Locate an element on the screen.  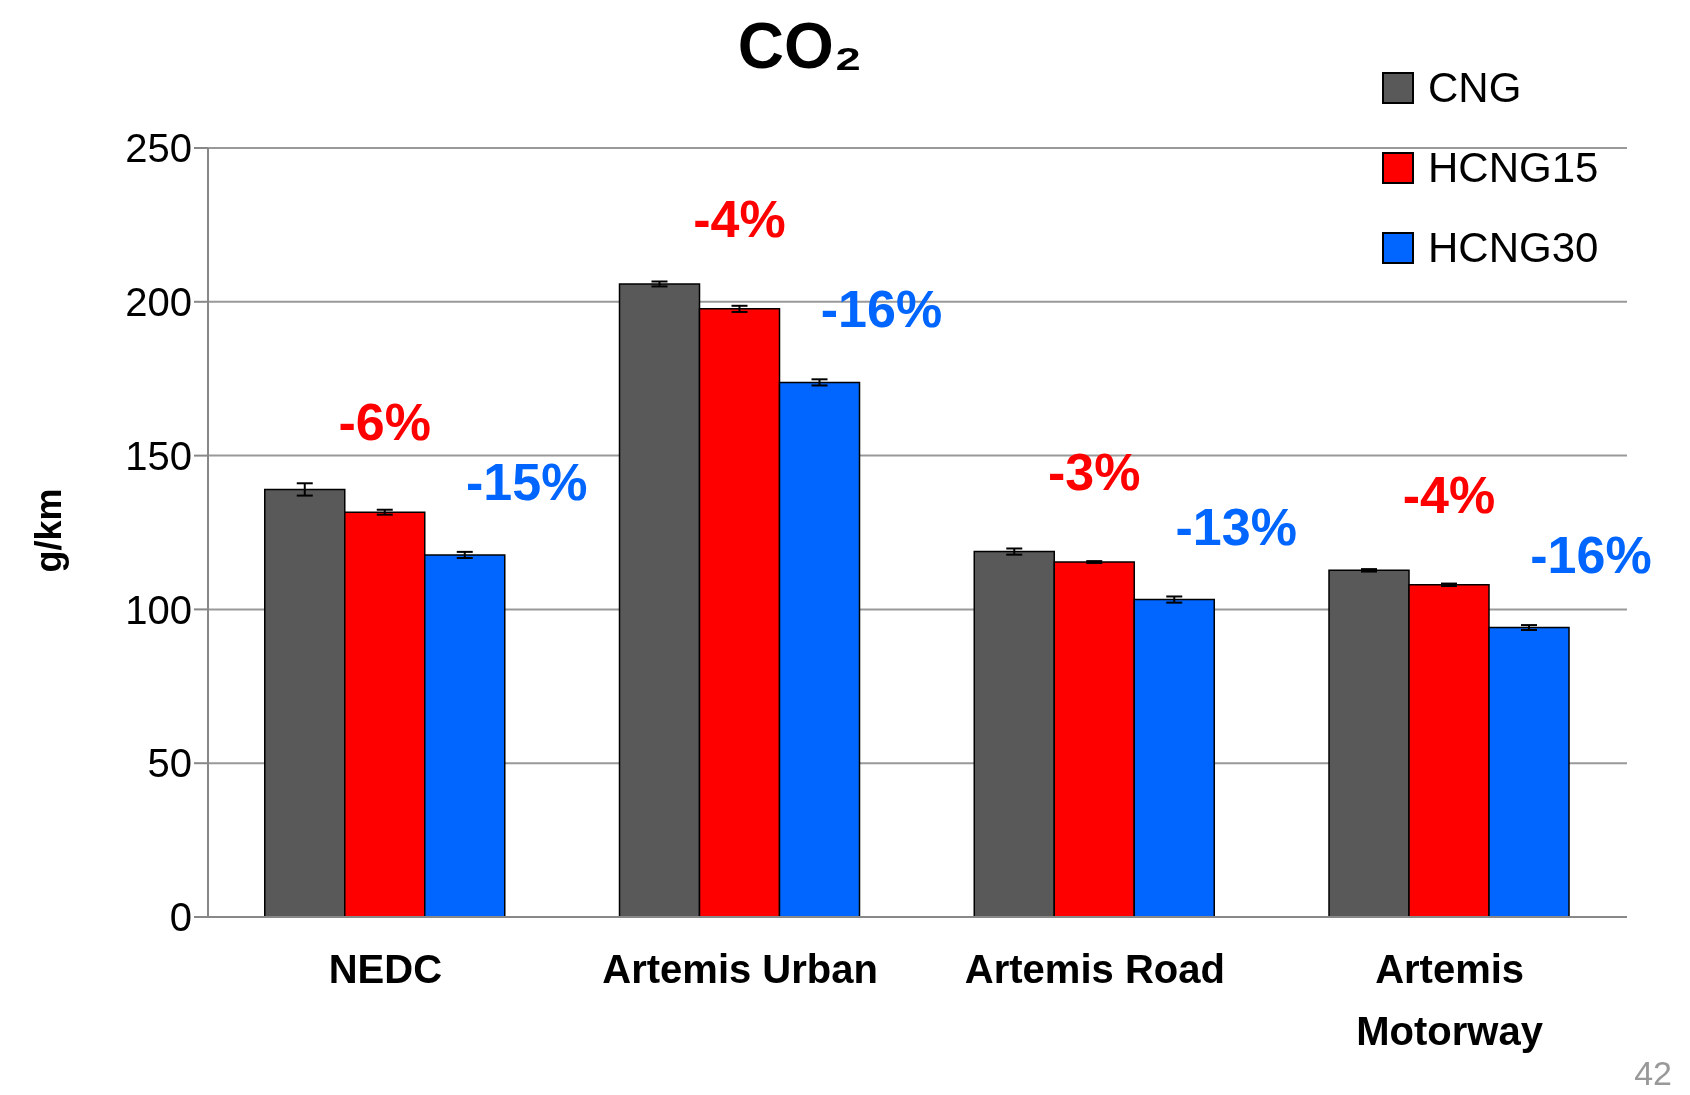
x-tick-label: Artemis Road is located at coordinates (1094, 969).